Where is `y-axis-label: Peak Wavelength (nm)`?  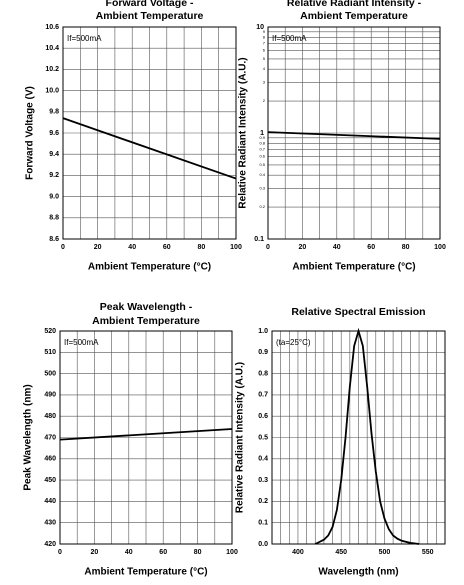 y-axis-label: Peak Wavelength (nm) is located at coordinates (28, 437).